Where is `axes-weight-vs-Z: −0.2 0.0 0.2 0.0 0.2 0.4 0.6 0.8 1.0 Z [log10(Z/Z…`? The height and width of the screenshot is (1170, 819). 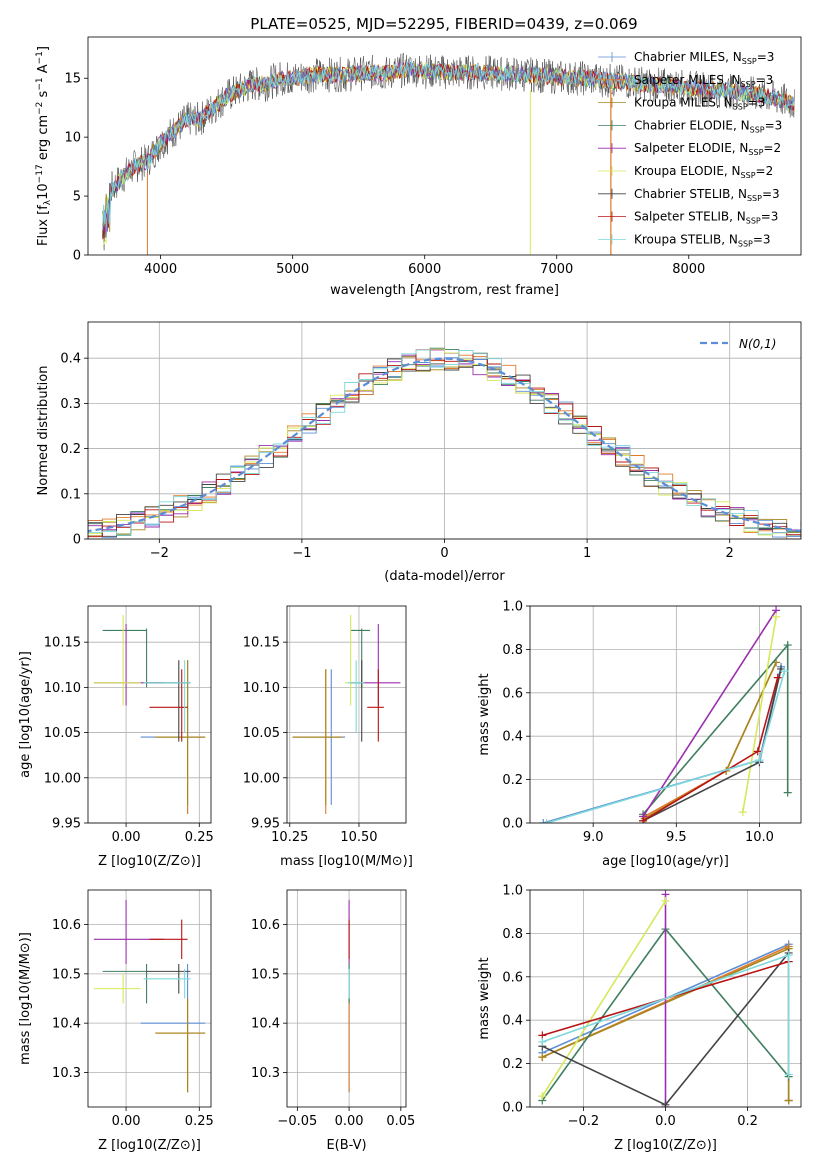 axes-weight-vs-Z: −0.2 0.0 0.2 0.0 0.2 0.4 0.6 0.8 1.0 Z [log10(Z/Z… is located at coordinates (639, 1018).